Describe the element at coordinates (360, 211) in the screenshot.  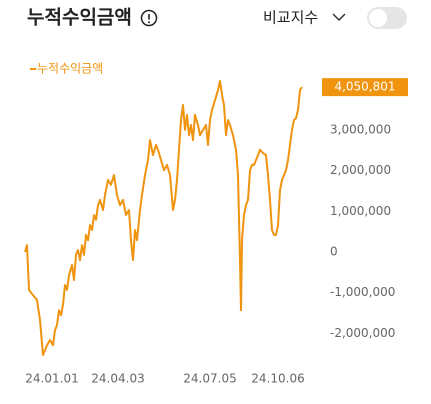
I see `y-tick-label: 1,000,000` at that location.